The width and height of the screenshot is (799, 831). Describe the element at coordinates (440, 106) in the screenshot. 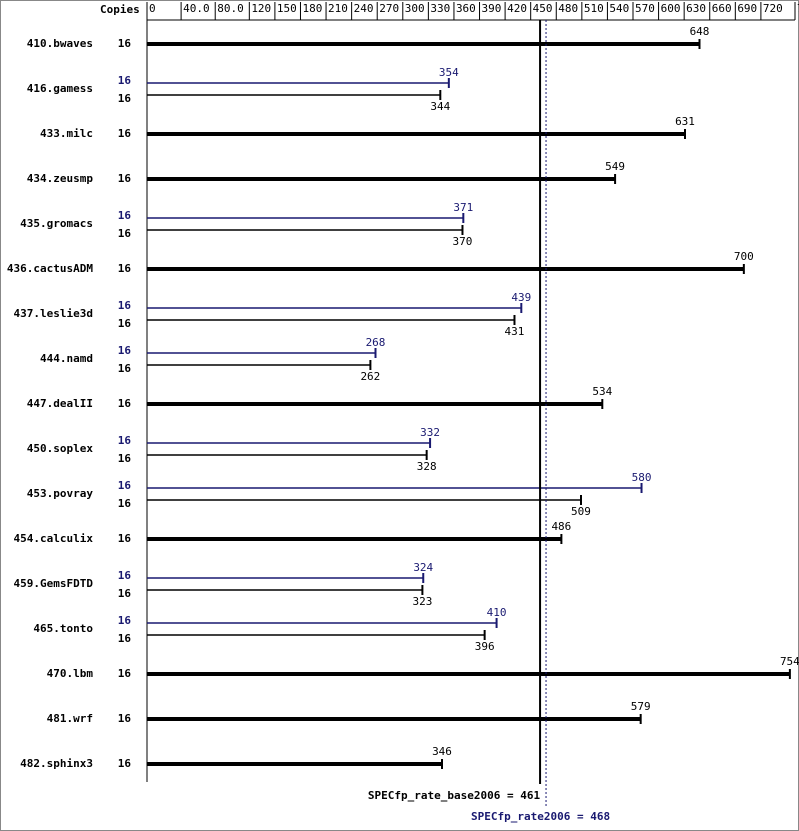

I see `value-label: 344` at that location.